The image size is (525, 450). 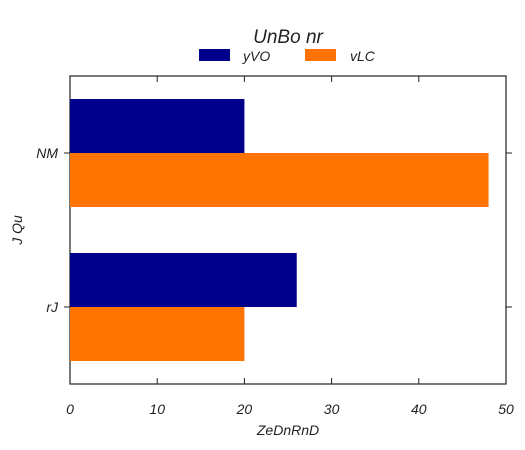 What do you see at coordinates (244, 409) in the screenshot?
I see `x-tick-label: 20` at bounding box center [244, 409].